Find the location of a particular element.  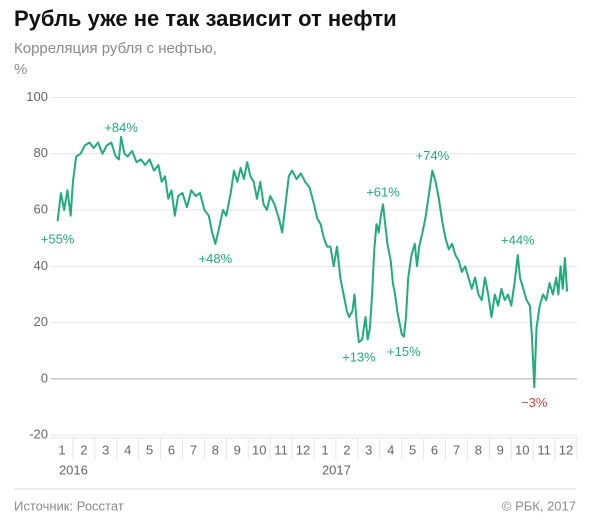

chart-subtitle: Корреляция рубля с нефтью, is located at coordinates (115, 48).